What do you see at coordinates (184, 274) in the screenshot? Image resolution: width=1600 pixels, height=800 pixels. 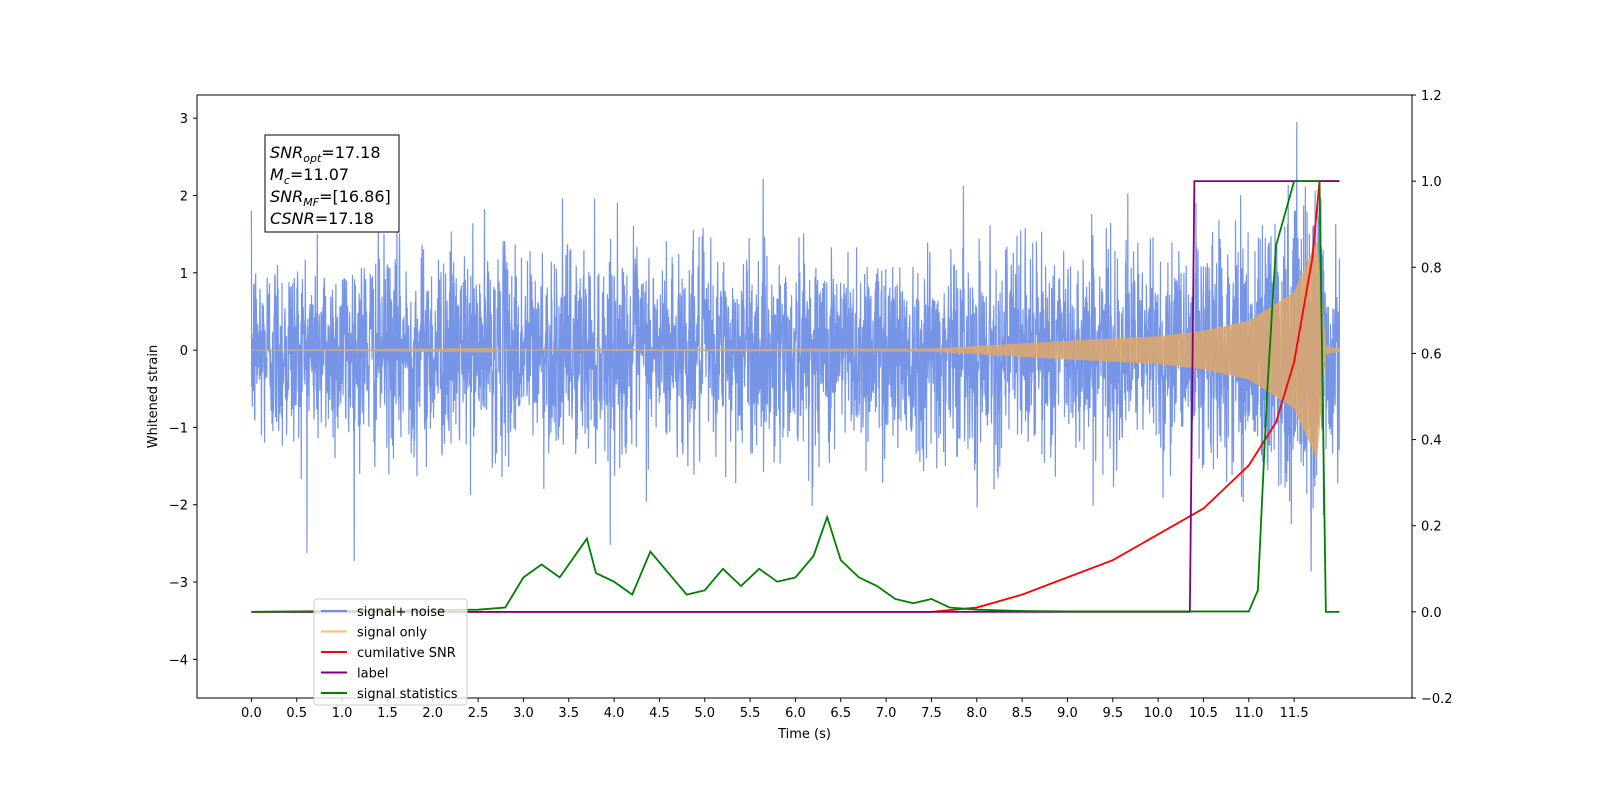 I see `y-tick-label: 1` at bounding box center [184, 274].